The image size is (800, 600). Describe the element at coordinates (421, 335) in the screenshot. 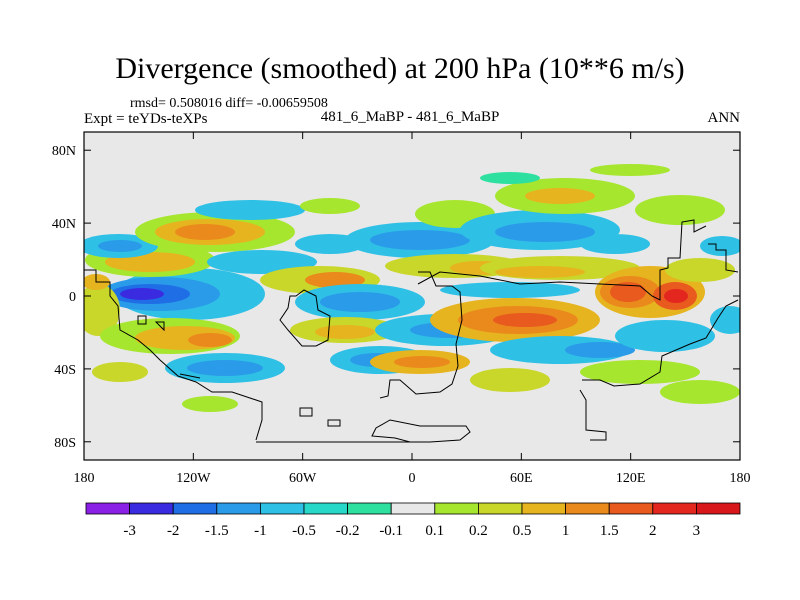

I see `coastline-africa` at that location.